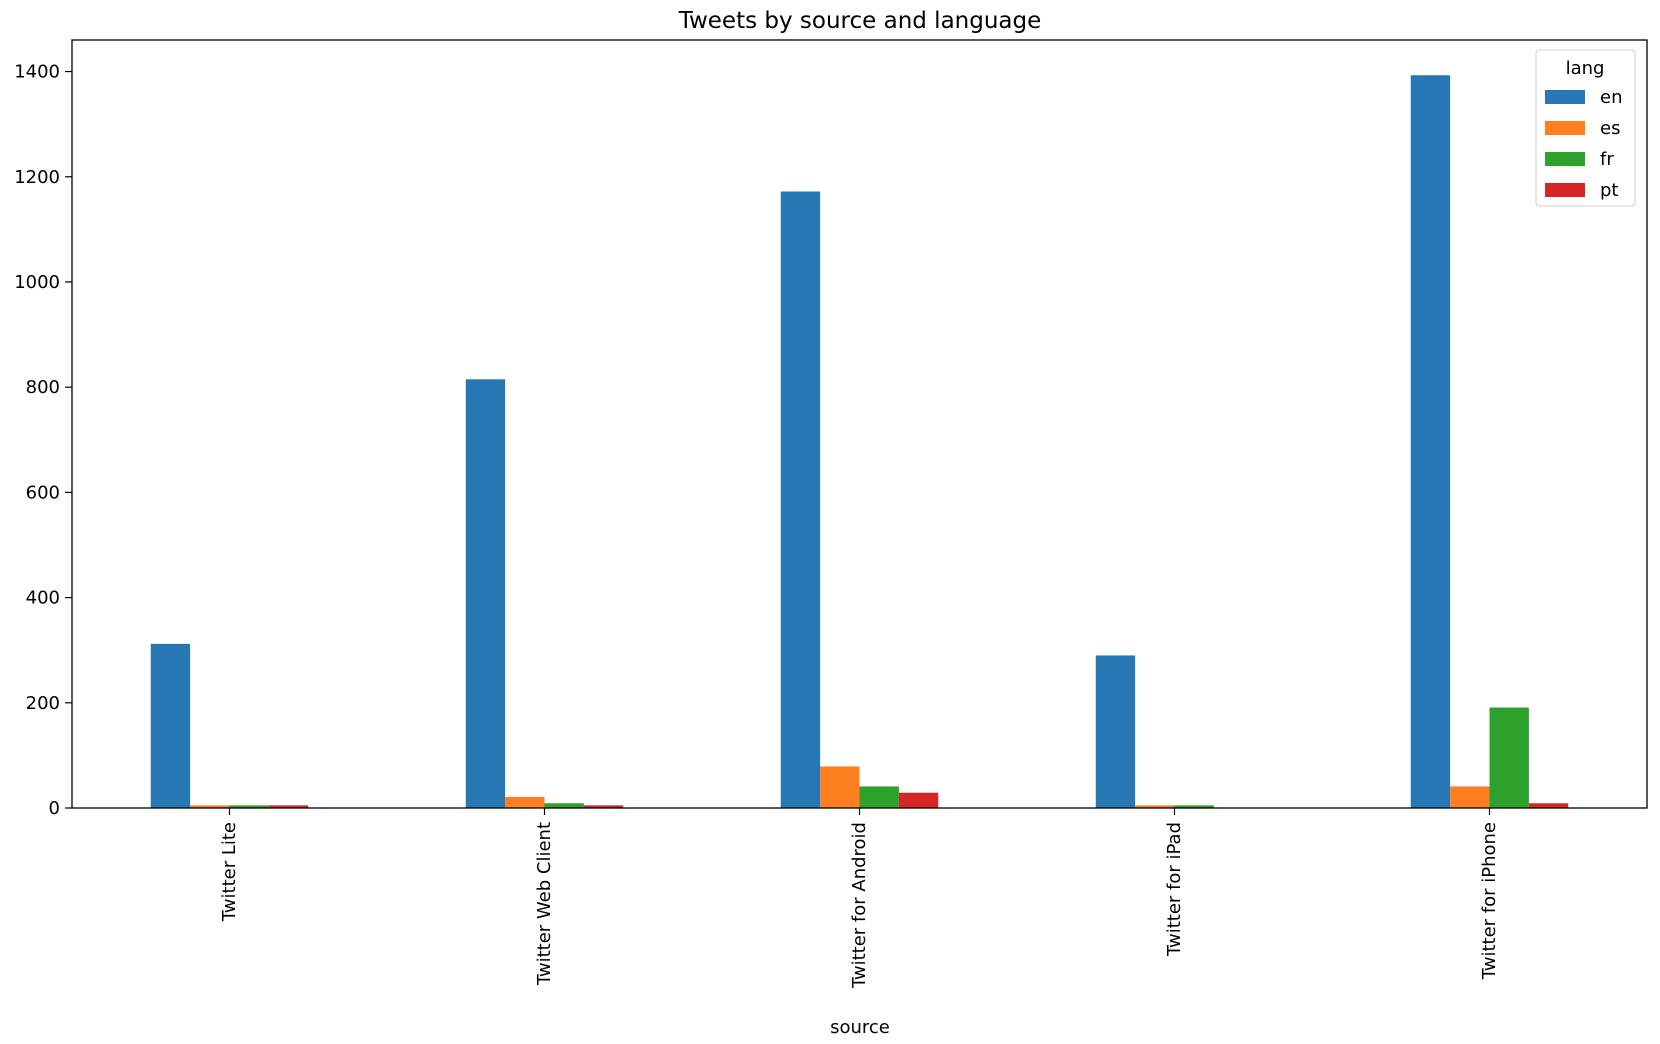 The width and height of the screenshot is (1660, 1044). Describe the element at coordinates (1607, 159) in the screenshot. I see `legend-label-fr: fr` at that location.